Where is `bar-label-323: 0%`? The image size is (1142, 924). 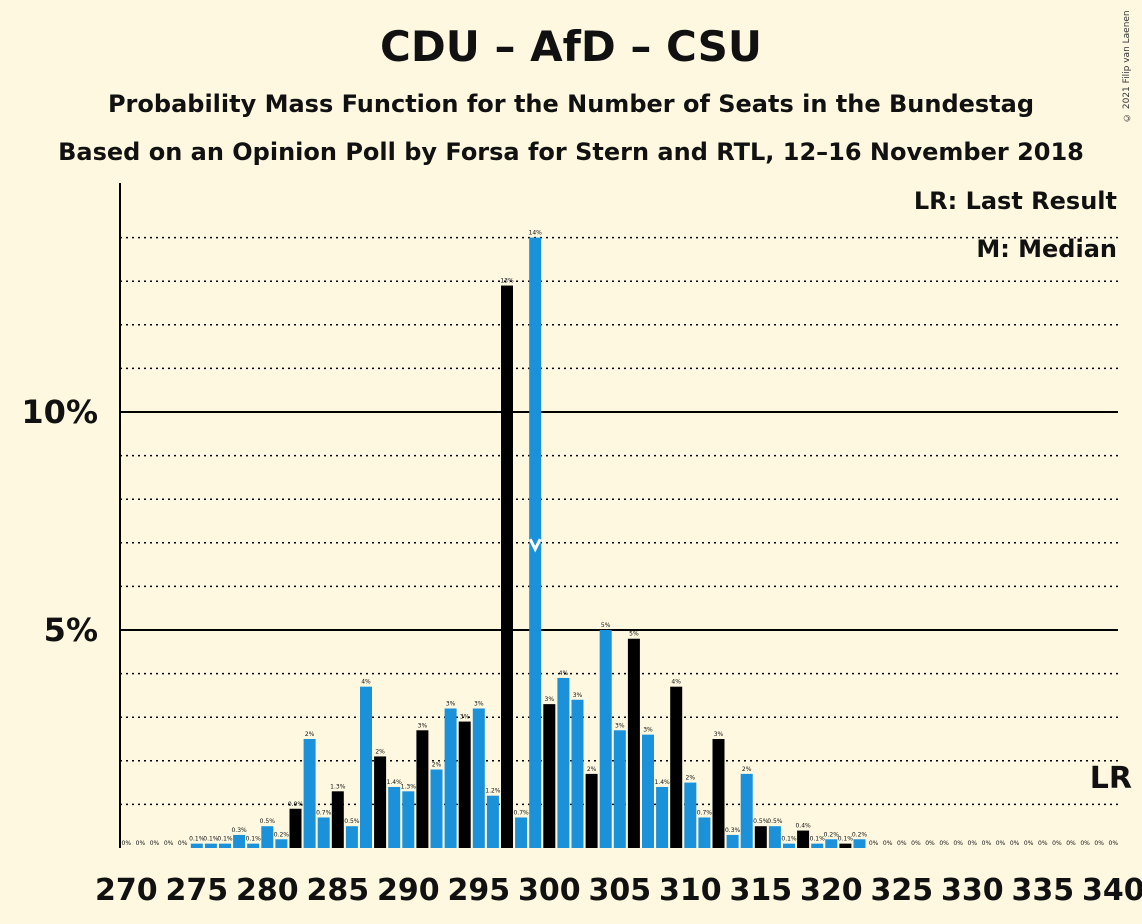 bar-label-323: 0% is located at coordinates (874, 843).